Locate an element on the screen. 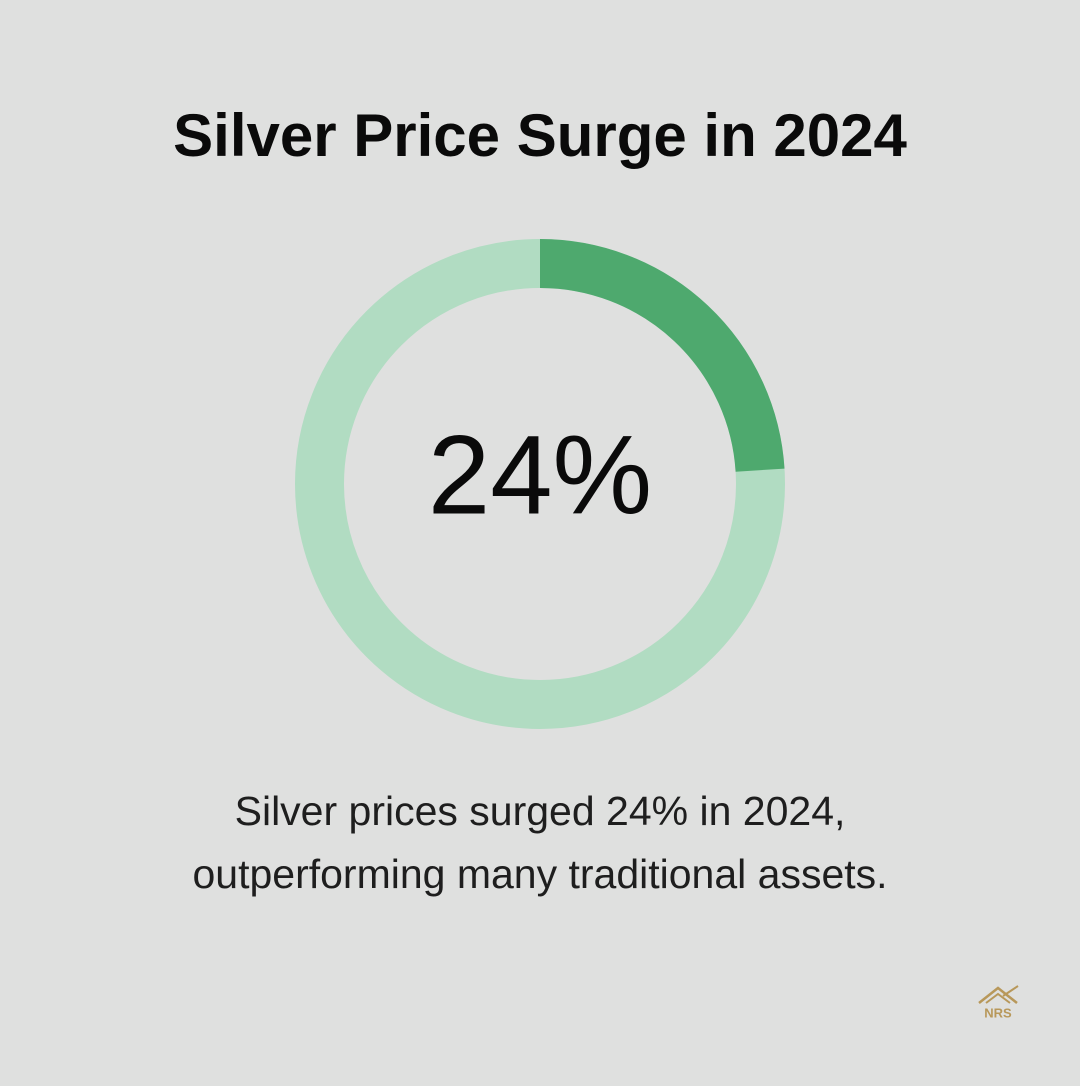 The image size is (1080, 1086). logo: NRS is located at coordinates (998, 1002).